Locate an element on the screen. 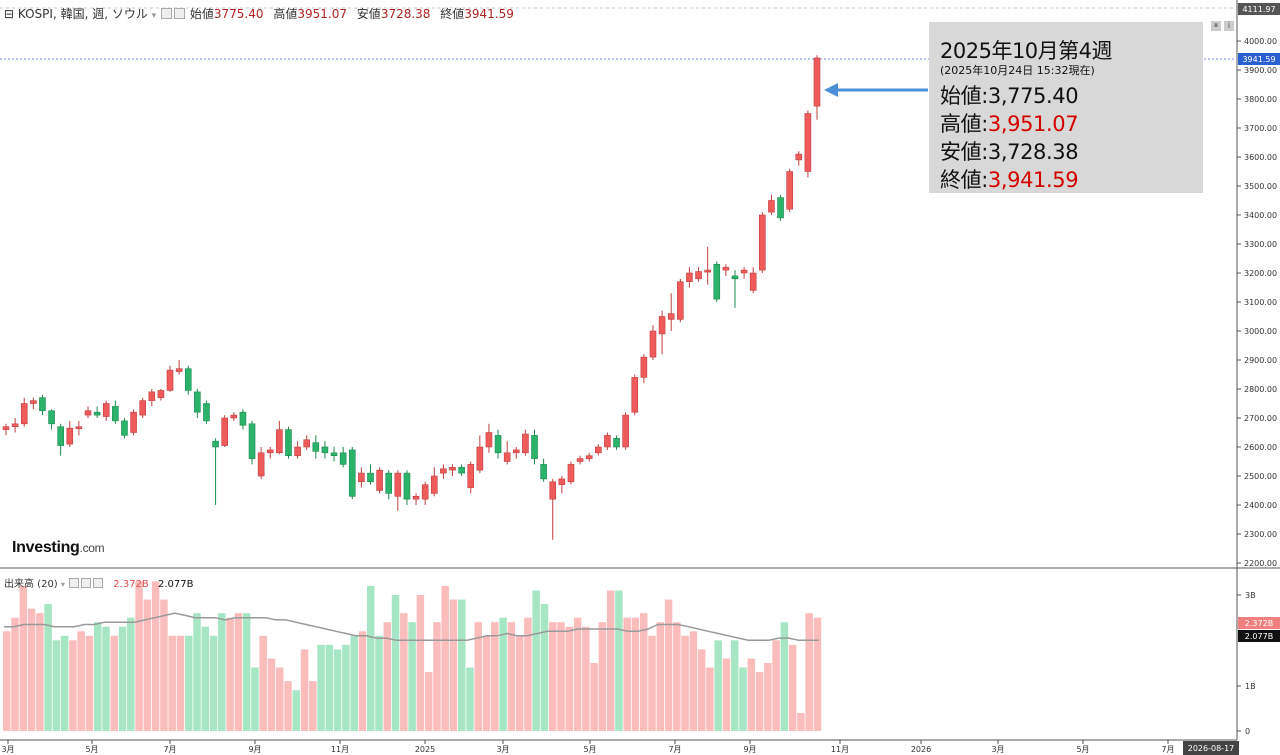 The image size is (1280, 755). price-tick-label: 2900.00 is located at coordinates (1260, 360).